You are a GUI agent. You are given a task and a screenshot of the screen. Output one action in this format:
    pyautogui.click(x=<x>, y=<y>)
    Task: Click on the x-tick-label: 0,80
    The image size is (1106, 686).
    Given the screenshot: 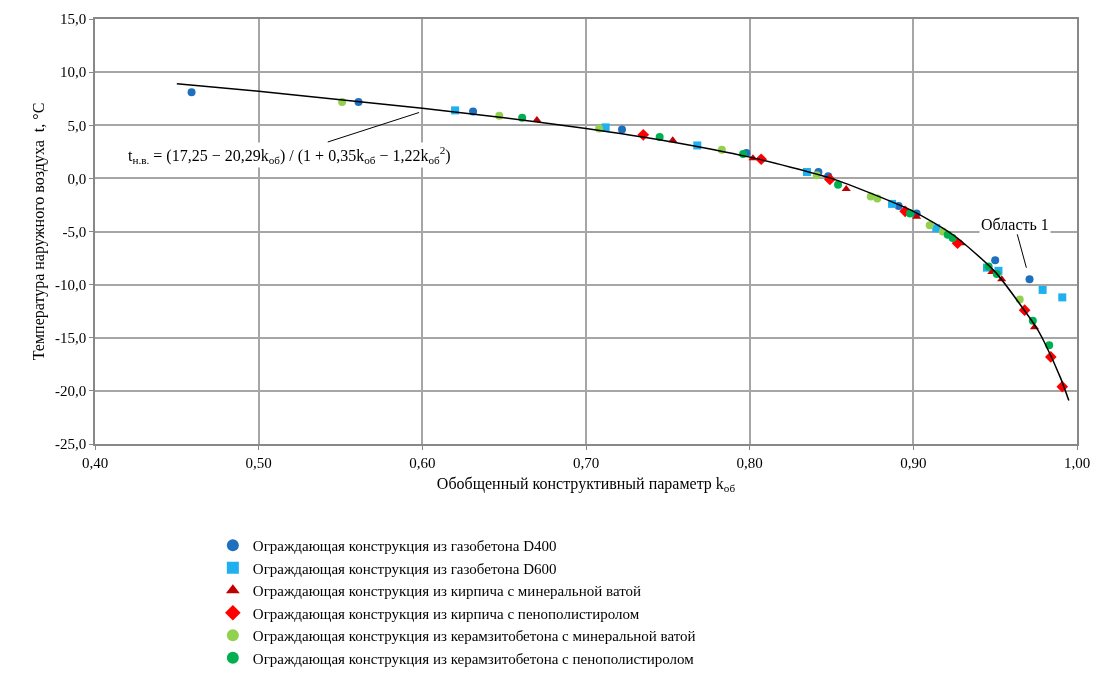 What is the action you would take?
    pyautogui.click(x=749, y=462)
    